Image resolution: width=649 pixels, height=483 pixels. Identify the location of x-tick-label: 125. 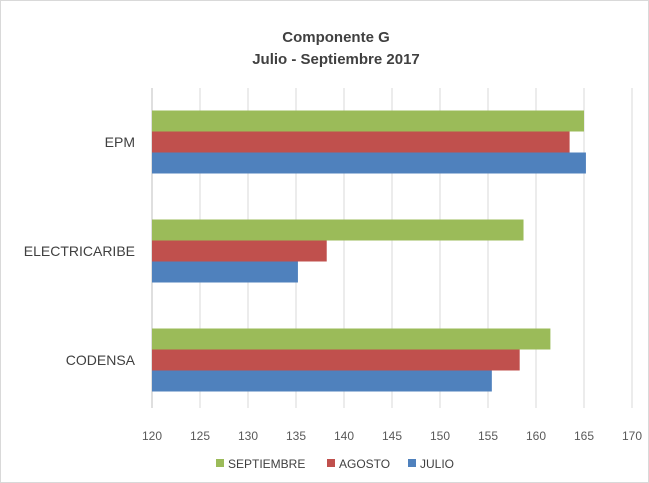
(200, 436).